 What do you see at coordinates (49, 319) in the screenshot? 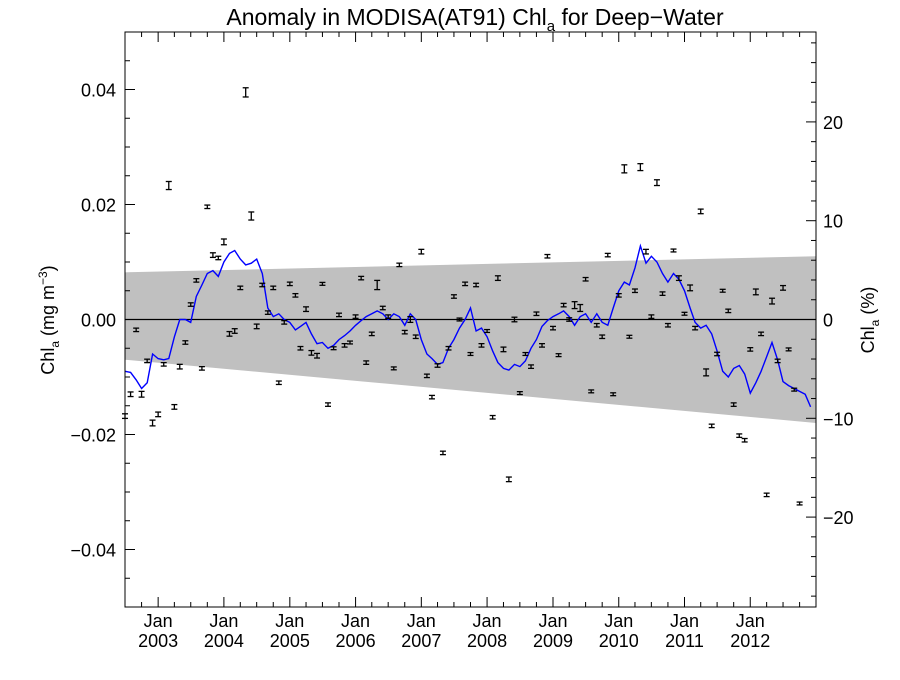
I see `y-axis-left-label: Chla (mg m−3)` at bounding box center [49, 319].